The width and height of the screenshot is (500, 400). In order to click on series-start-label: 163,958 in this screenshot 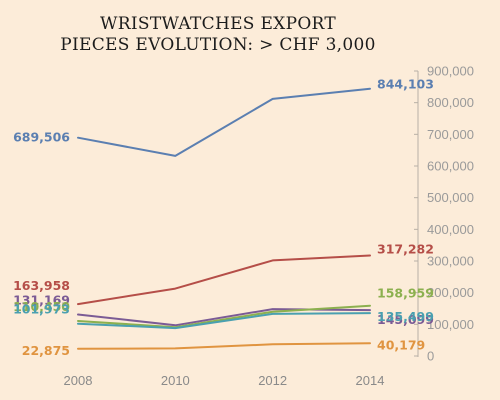, I will do `click(41, 285)`.